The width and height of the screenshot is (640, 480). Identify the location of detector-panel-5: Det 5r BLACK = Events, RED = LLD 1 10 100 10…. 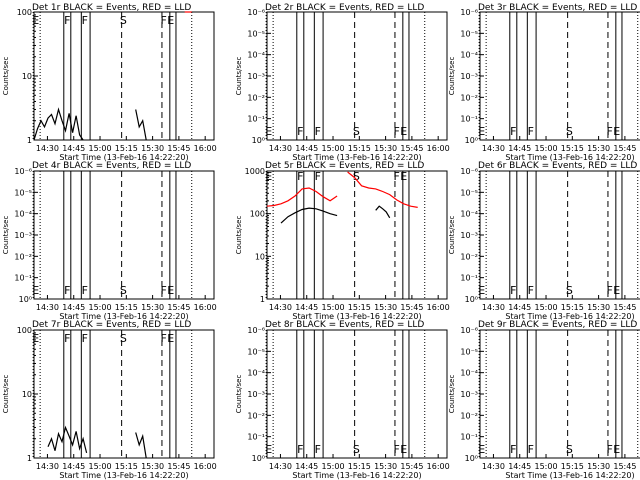
(342, 241).